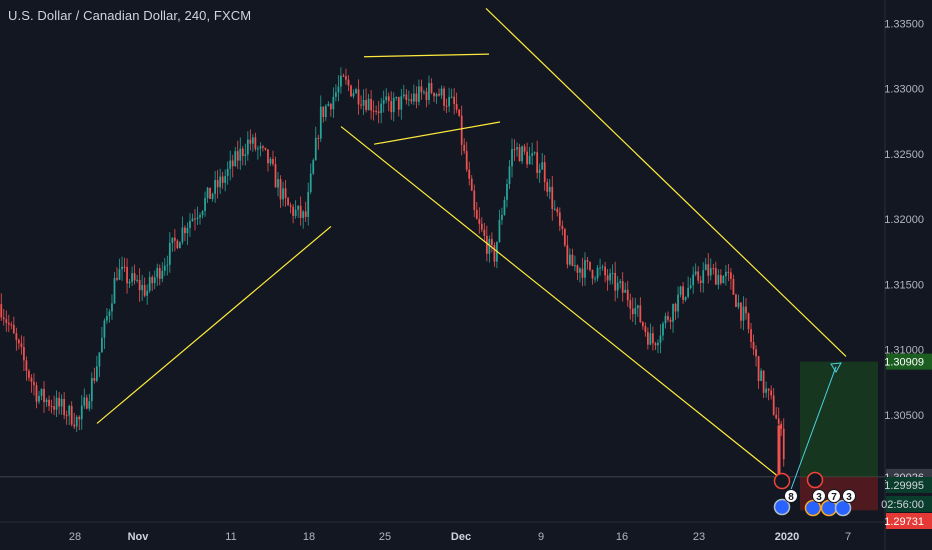  I want to click on price-tag-label: 1.29995, so click(904, 486).